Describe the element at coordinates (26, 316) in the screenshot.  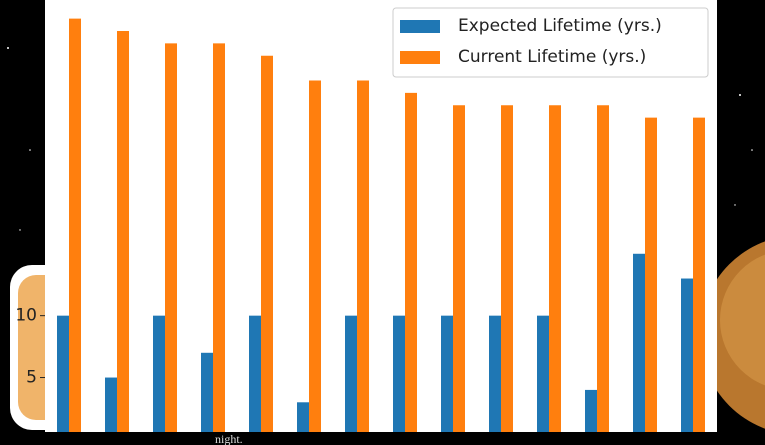
I see `y-tick-label: 10` at that location.